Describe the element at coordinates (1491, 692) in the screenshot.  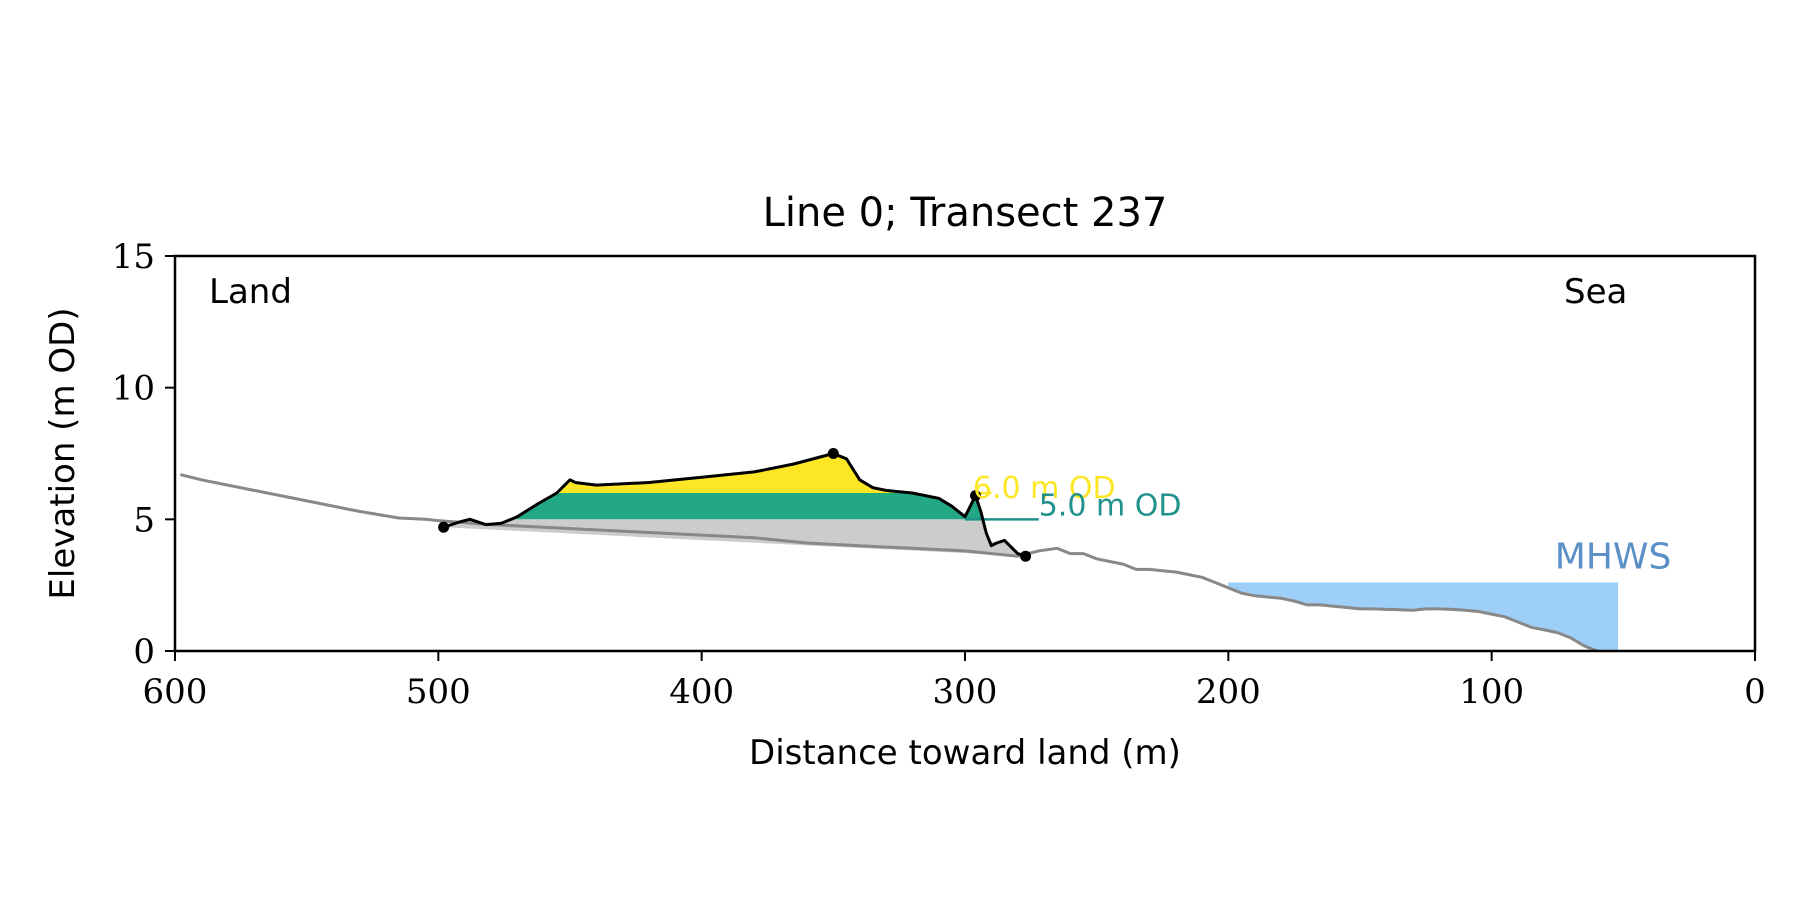
I see `x-tick-label: 100` at that location.